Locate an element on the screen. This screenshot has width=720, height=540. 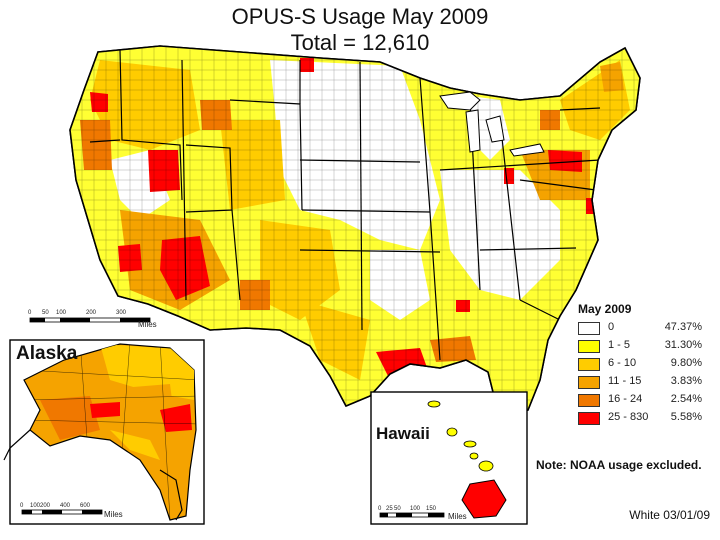
hawaii-label: Hawaii is located at coordinates (403, 433).